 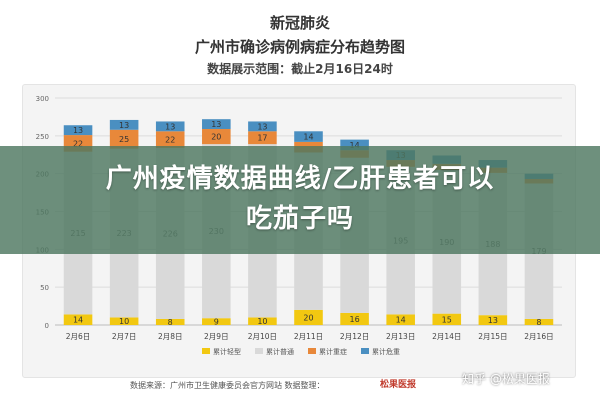 I want to click on x-tick-label: 2月16日, so click(x=538, y=336).